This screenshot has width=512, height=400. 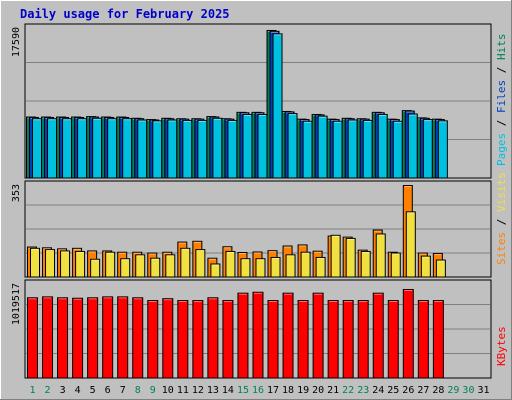 What do you see at coordinates (501, 96) in the screenshot?
I see `legend-files: Files` at bounding box center [501, 96].